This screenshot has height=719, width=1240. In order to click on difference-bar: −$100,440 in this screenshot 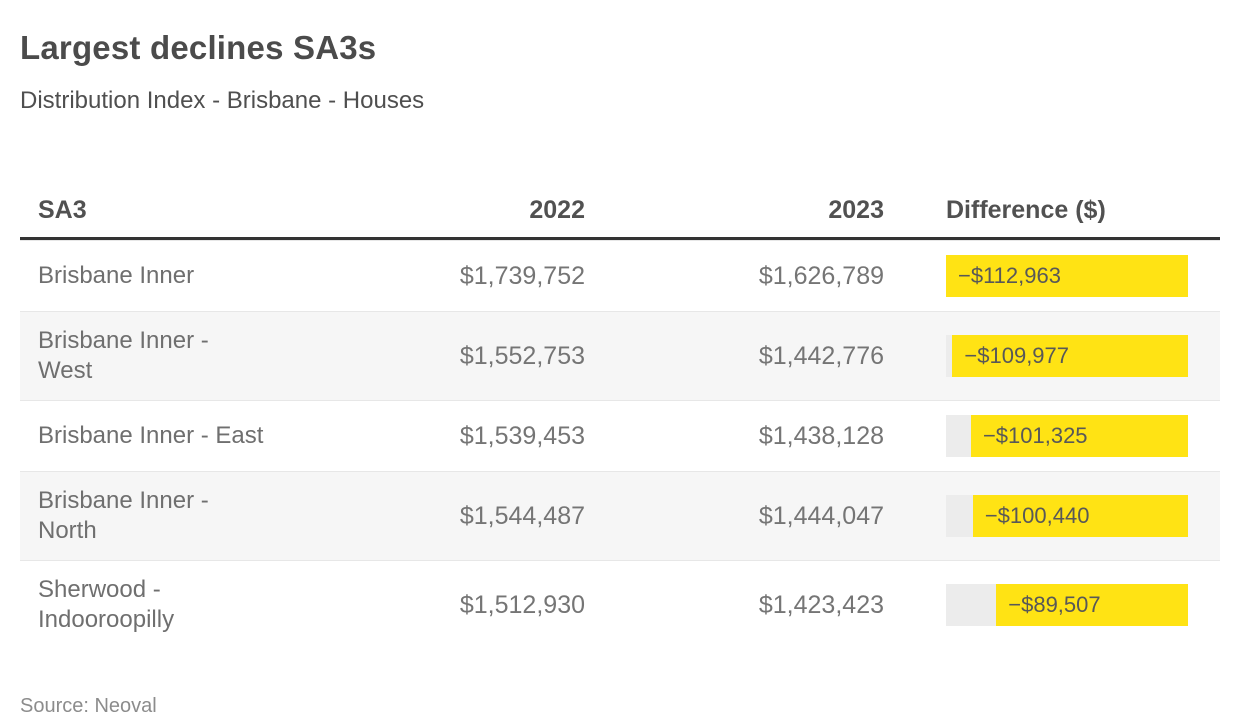, I will do `click(1080, 516)`.